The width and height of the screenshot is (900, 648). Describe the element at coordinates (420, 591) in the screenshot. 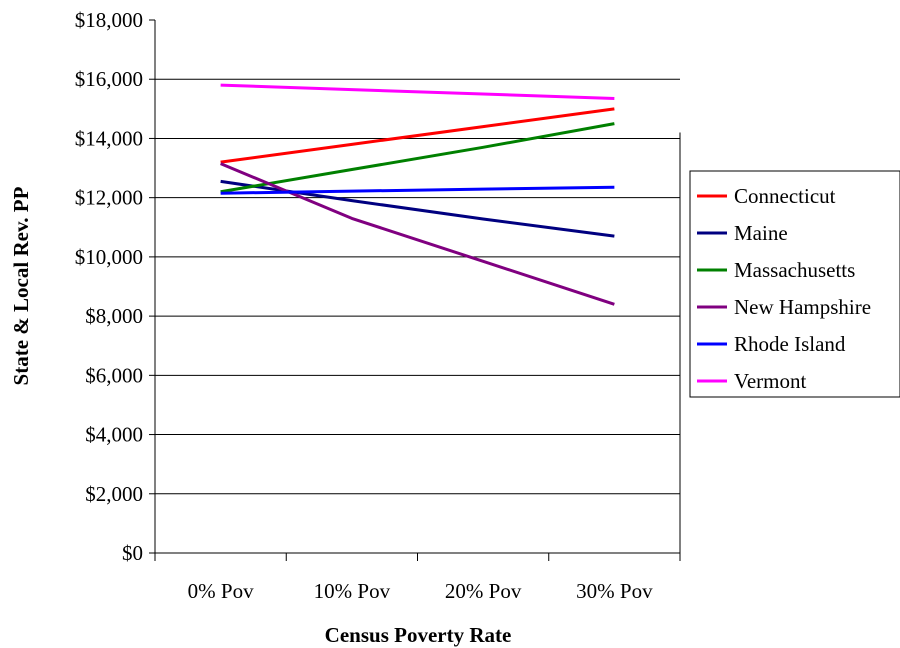

I see `x-tick-labels: 0% Pov 10% Pov 20% Pov 30% Pov` at that location.